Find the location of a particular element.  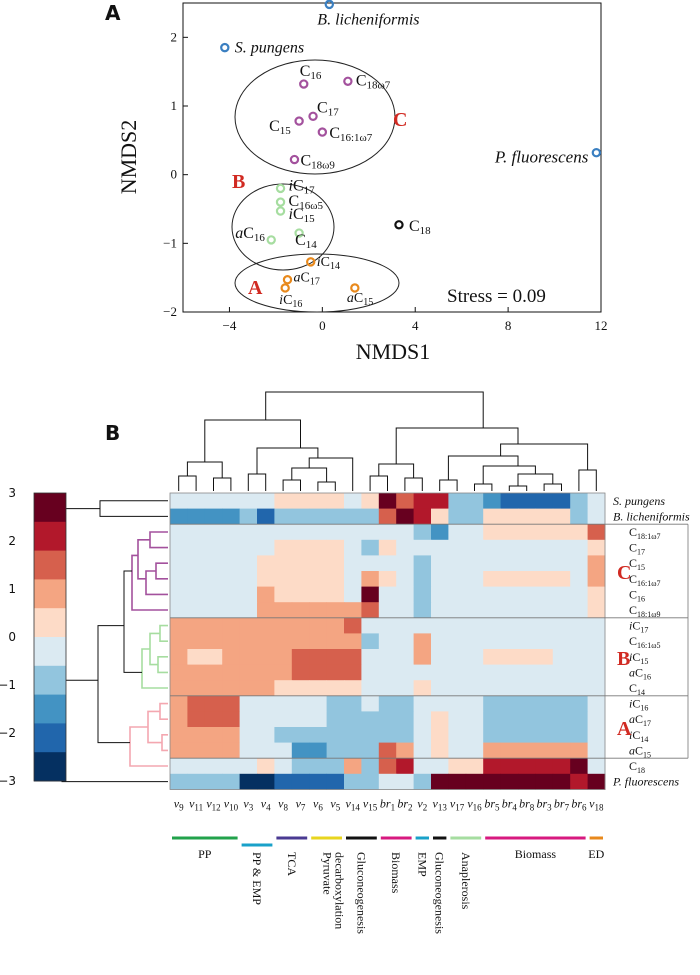

colorbar-frame is located at coordinates (50, 637).